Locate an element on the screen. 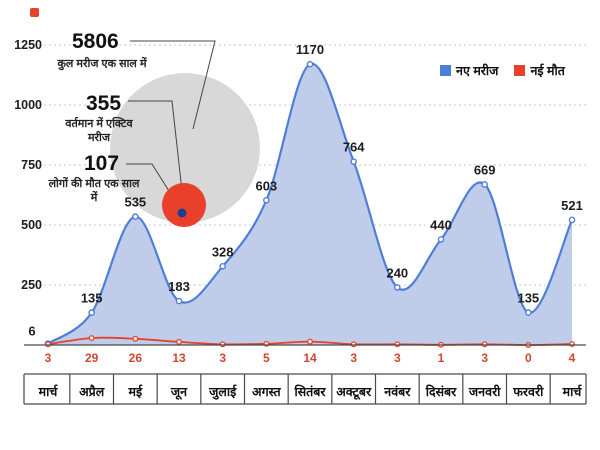 This screenshot has height=450, width=600. legend-swatch-blue-icon is located at coordinates (445, 70).